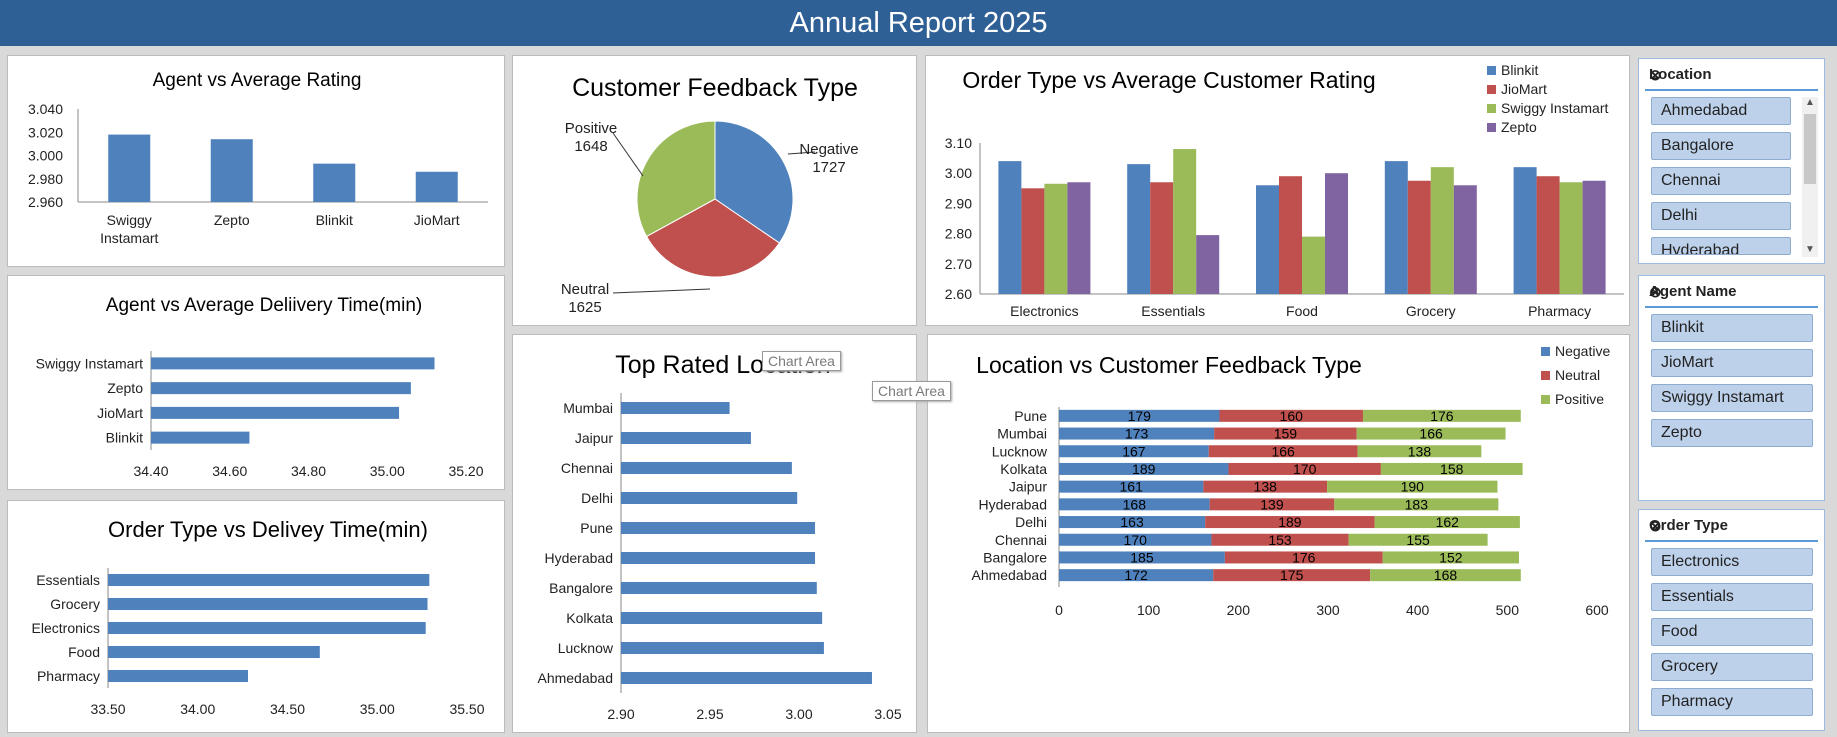  What do you see at coordinates (1810, 249) in the screenshot?
I see `scroll-down-icon: ▼` at bounding box center [1810, 249].